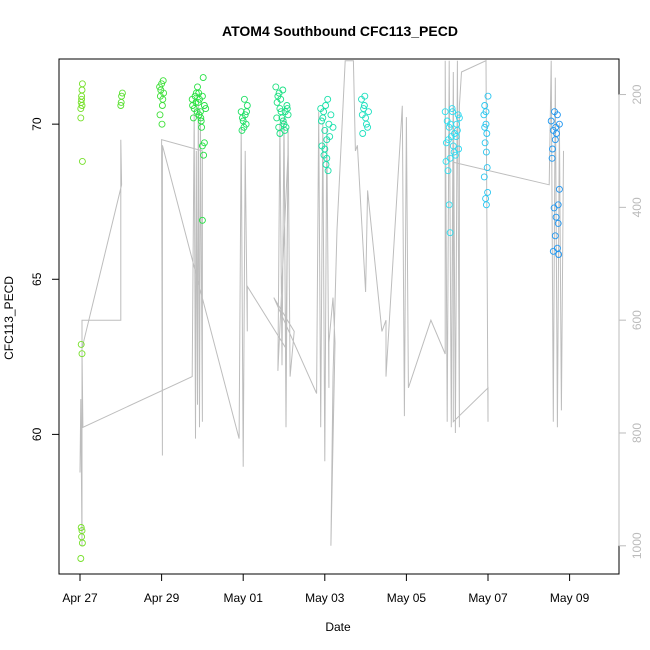 This screenshot has width=650, height=650. I want to click on x-tick-label: May 07, so click(488, 598).